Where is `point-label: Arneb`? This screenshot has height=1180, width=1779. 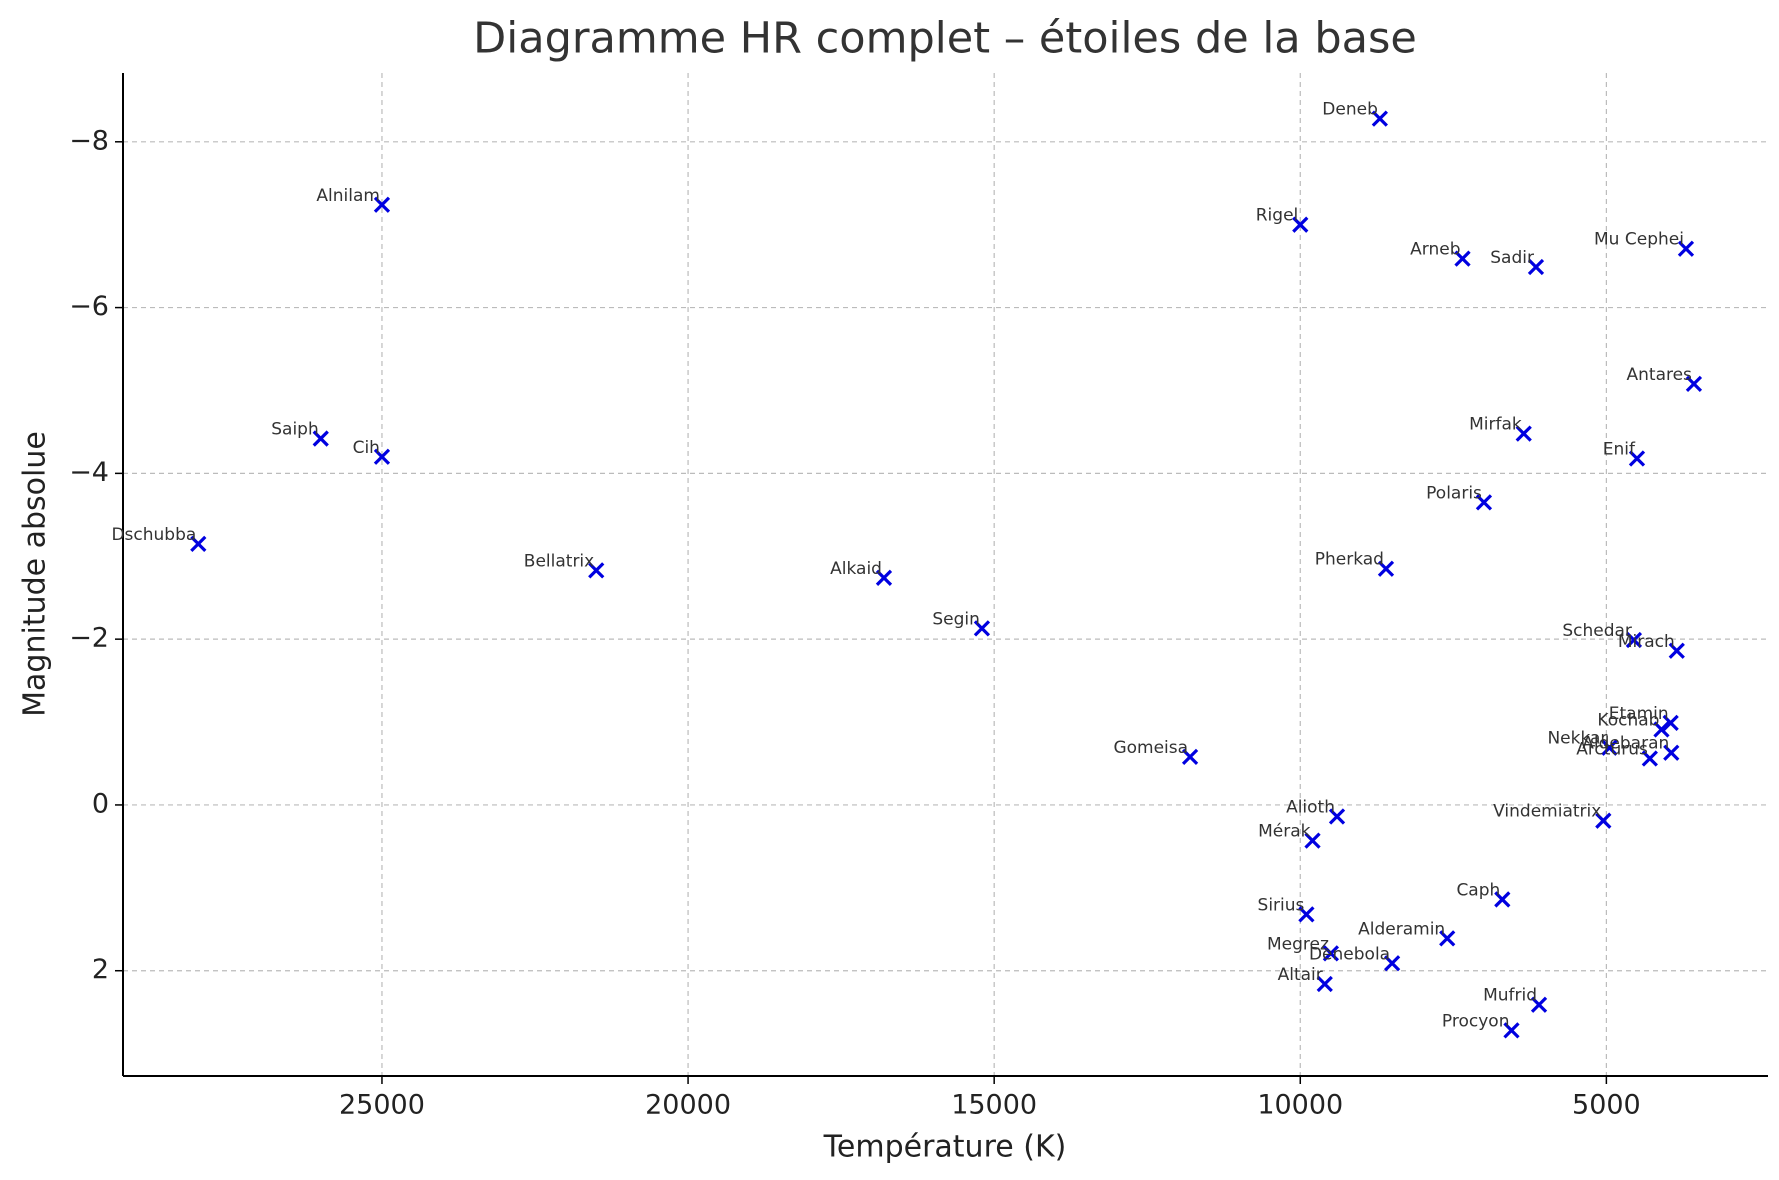
point-label: Arneb is located at coordinates (1435, 250).